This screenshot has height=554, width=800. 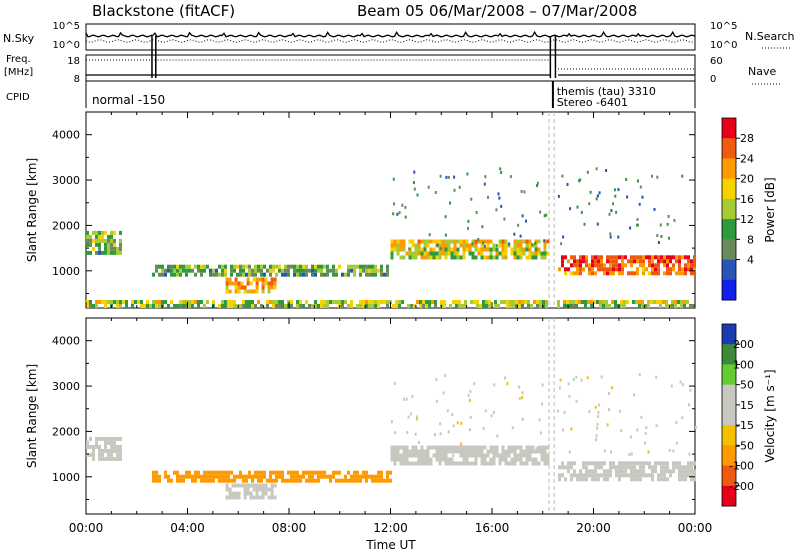 What do you see at coordinates (762, 71) in the screenshot?
I see `nave-label: Nave` at bounding box center [762, 71].